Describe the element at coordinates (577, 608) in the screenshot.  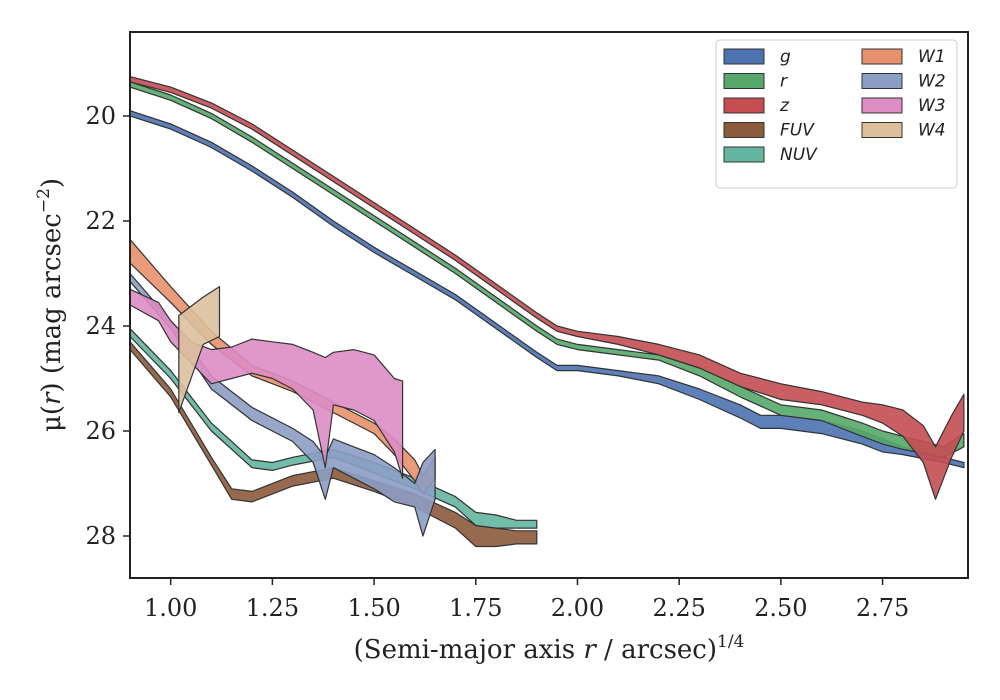
I see `x-tick-label: 2.00` at that location.